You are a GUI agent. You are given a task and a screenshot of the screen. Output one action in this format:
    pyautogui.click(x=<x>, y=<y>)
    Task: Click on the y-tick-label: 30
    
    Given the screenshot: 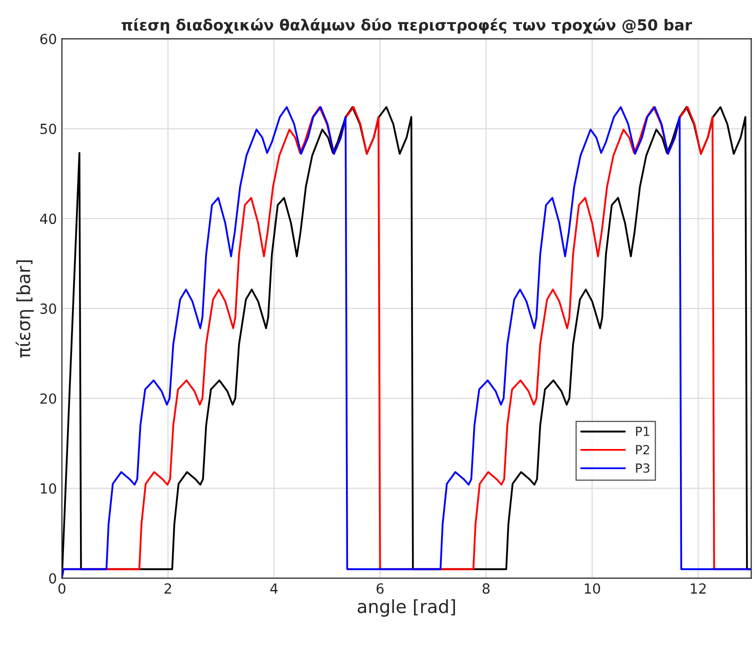 What is the action you would take?
    pyautogui.click(x=48, y=308)
    